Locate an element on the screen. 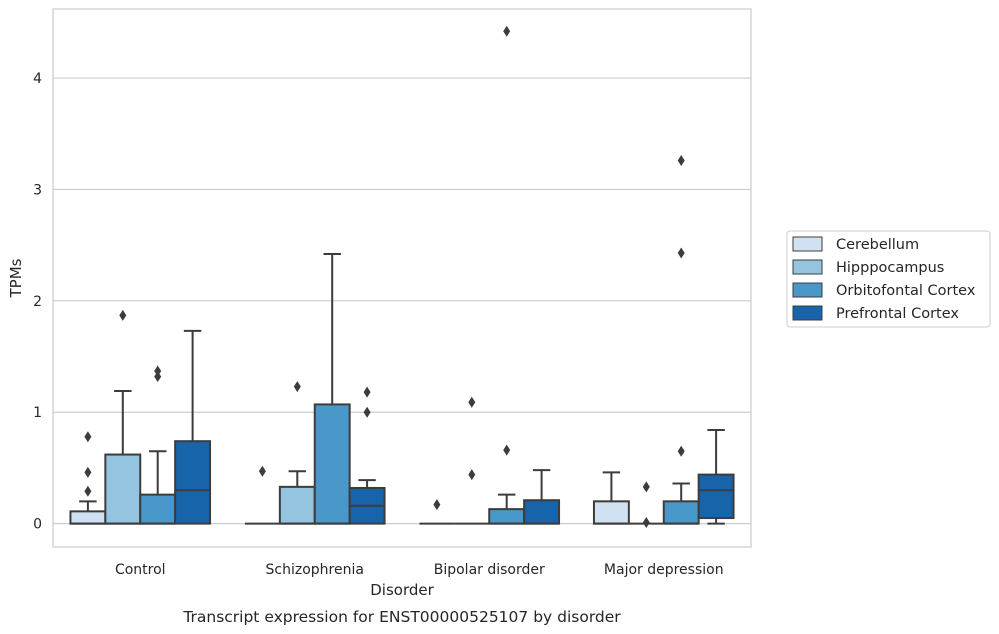 The width and height of the screenshot is (999, 634). y-tick-labels: 0 1 2 3 4 is located at coordinates (37, 302).